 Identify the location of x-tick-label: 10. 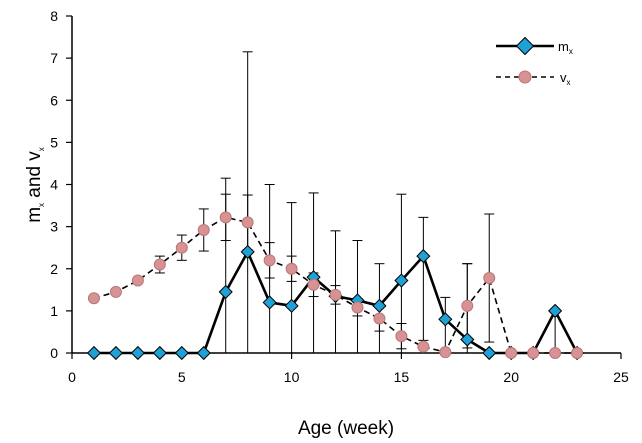
(292, 377).